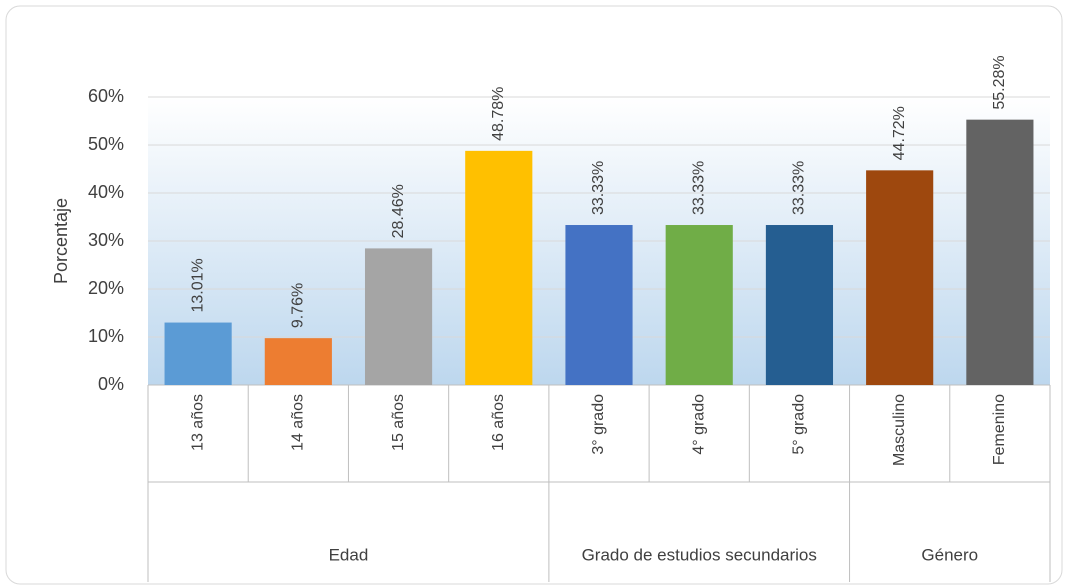 The width and height of the screenshot is (1069, 588). What do you see at coordinates (949, 554) in the screenshot?
I see `group-label: Género` at bounding box center [949, 554].